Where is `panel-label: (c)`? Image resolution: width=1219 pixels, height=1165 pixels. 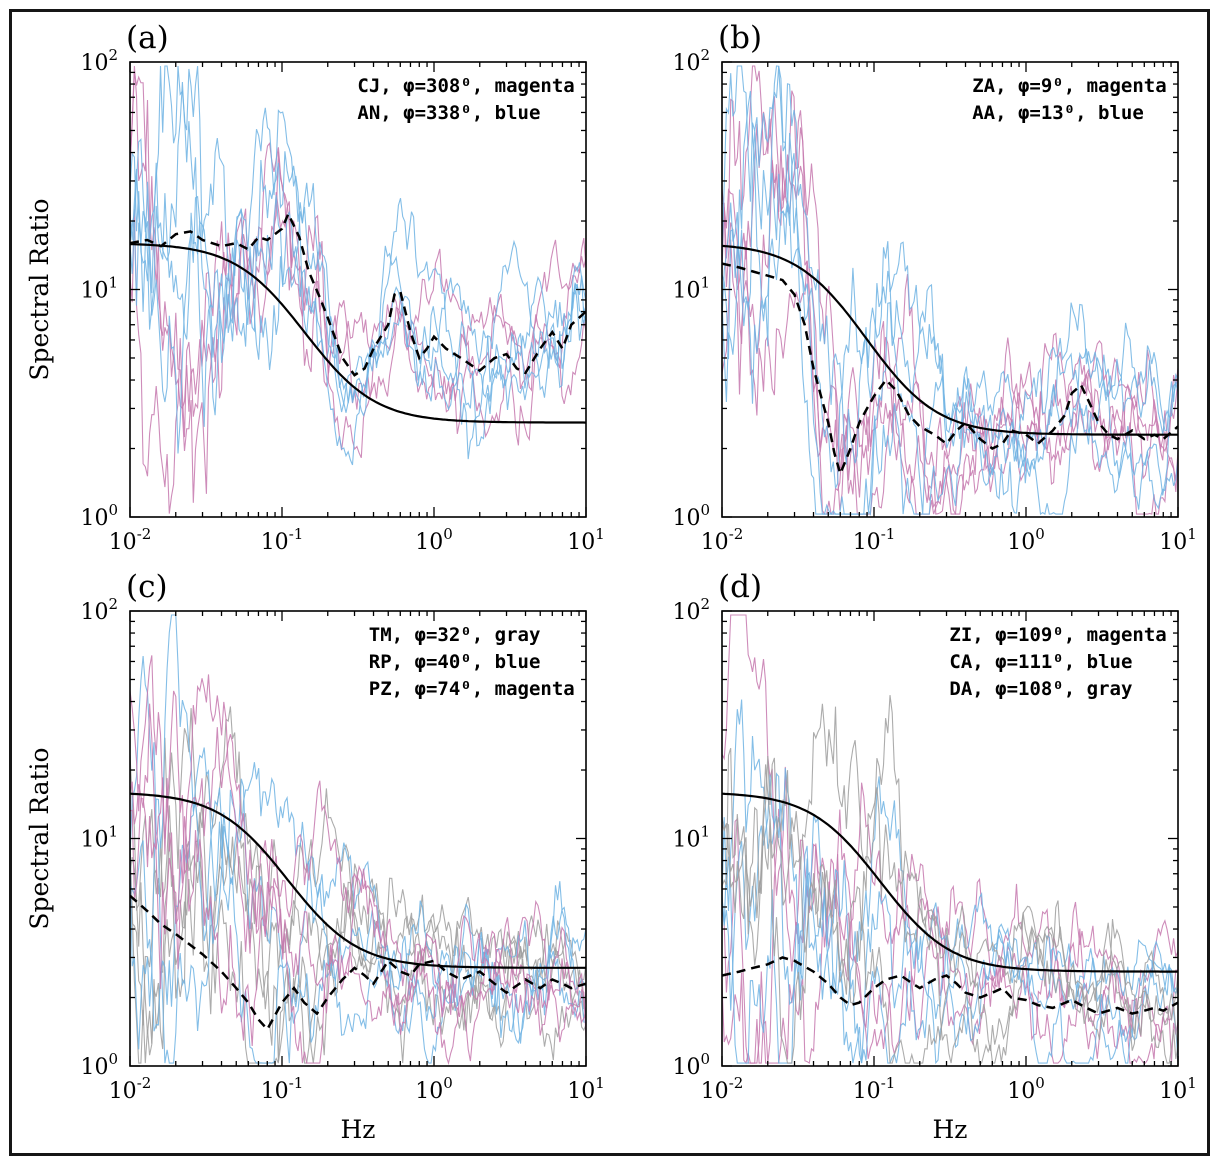
panel-label: (c) is located at coordinates (147, 587).